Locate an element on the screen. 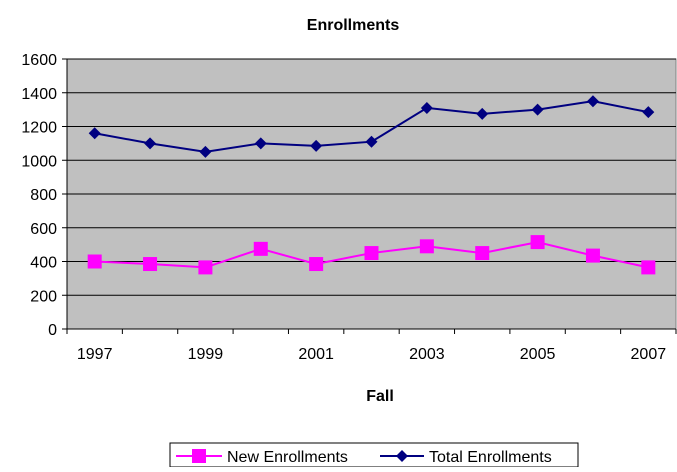 This screenshot has height=472, width=677. legend: New Enrollments Total Enrollments is located at coordinates (374, 455).